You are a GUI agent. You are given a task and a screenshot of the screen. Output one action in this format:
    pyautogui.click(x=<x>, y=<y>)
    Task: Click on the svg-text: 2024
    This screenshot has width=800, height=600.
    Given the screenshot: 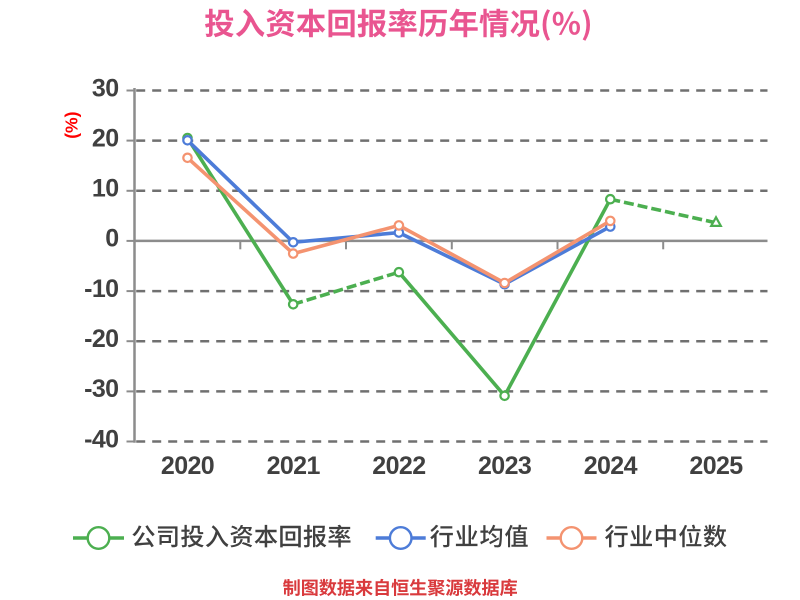 What is the action you would take?
    pyautogui.click(x=611, y=466)
    